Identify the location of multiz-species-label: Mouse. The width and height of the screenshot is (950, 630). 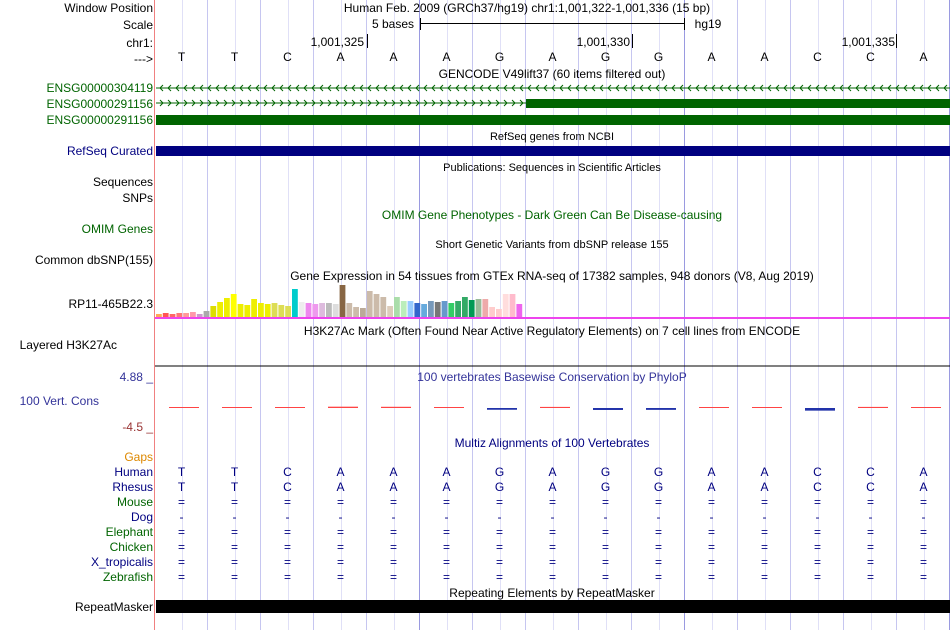
(134, 502).